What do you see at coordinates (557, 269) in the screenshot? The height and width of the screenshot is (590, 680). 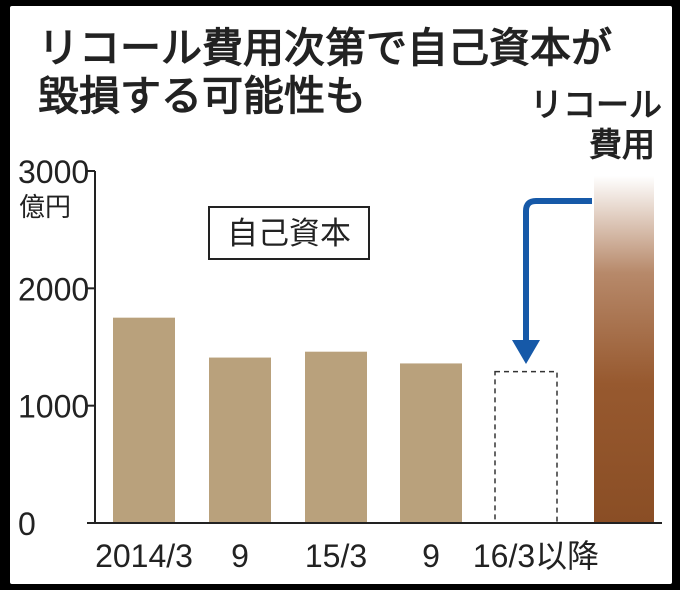 I see `arrow-line` at bounding box center [557, 269].